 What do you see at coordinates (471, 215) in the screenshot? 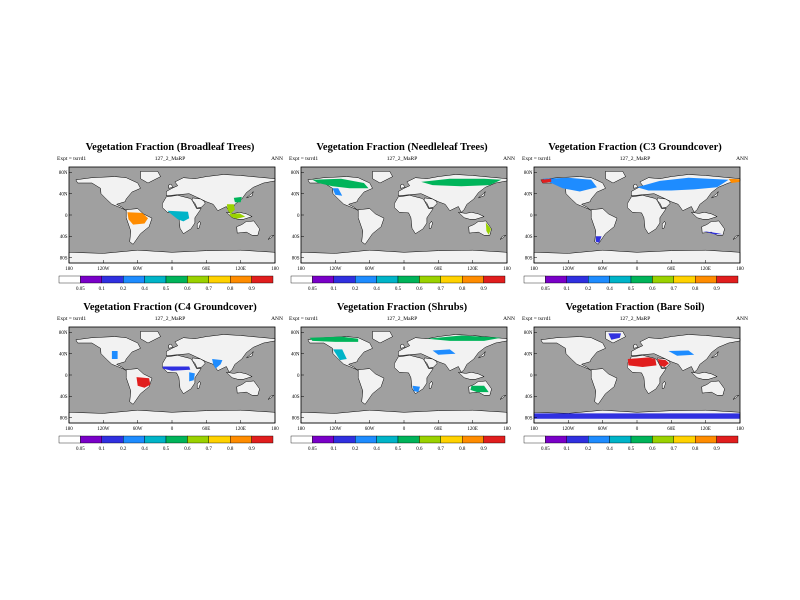
I see `continent-indonesia` at bounding box center [471, 215].